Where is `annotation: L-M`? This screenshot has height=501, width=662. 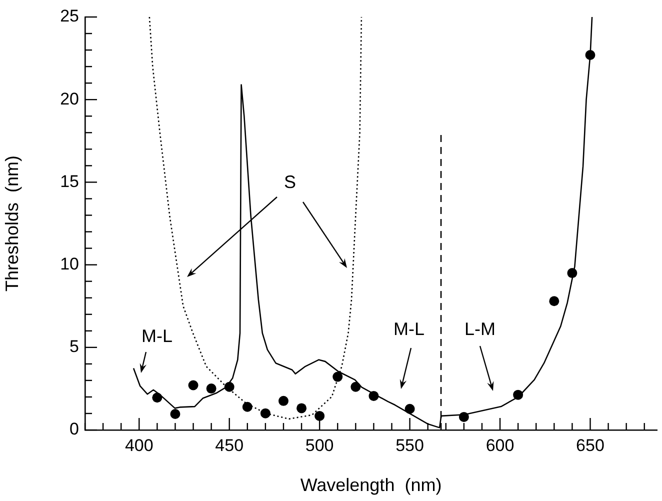 annotation: L-M is located at coordinates (480, 328).